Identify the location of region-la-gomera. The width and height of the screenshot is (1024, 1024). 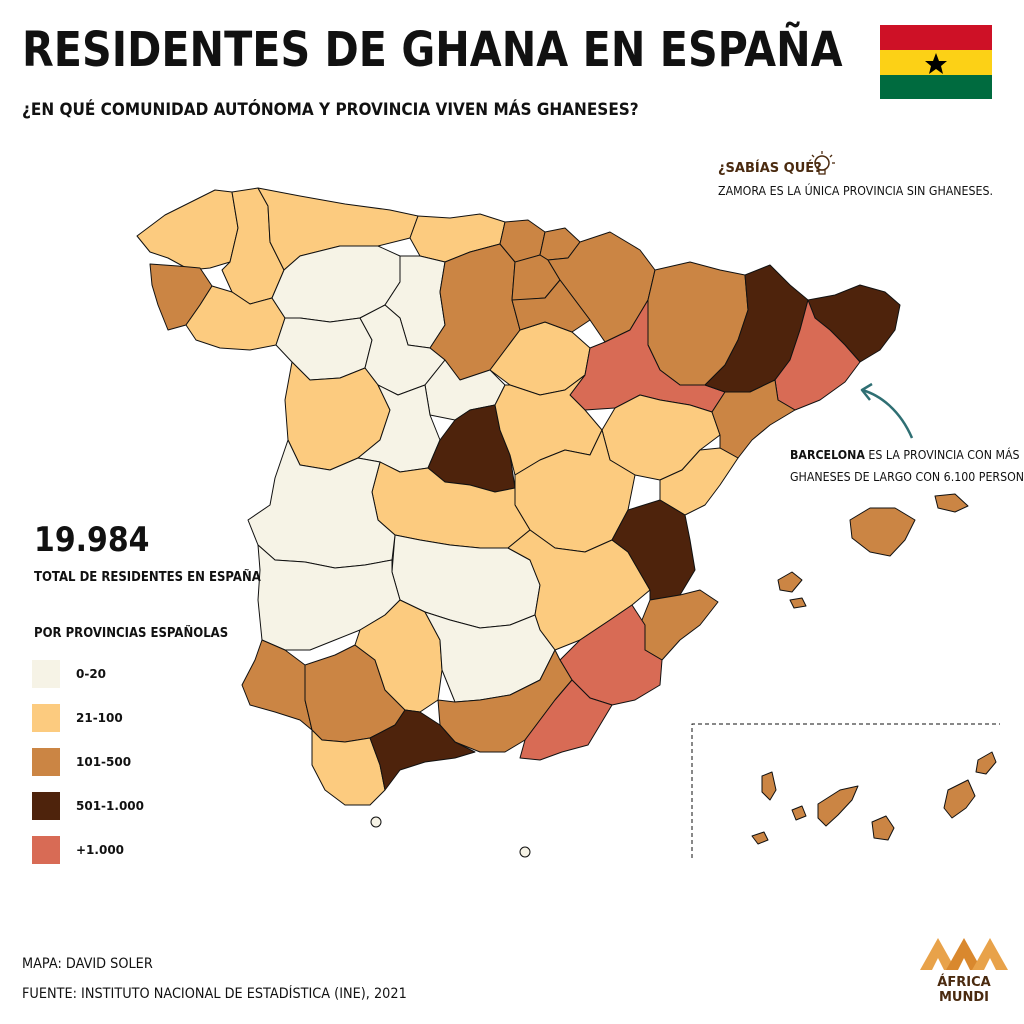
(799, 813).